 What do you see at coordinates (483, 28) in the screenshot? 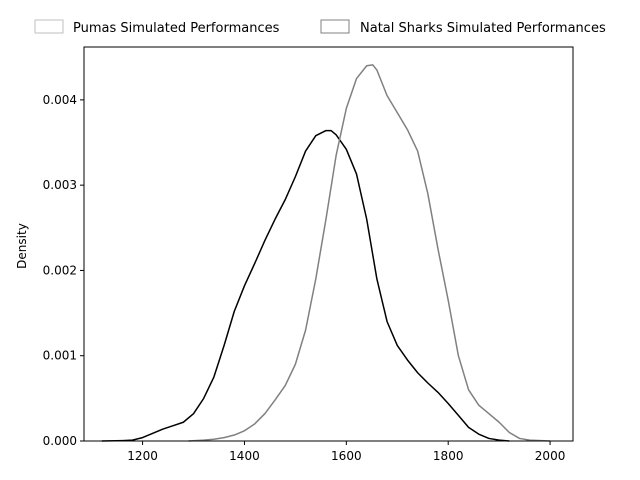
I see `legend-label-sharks: Natal Sharks Simulated Performances` at bounding box center [483, 28].